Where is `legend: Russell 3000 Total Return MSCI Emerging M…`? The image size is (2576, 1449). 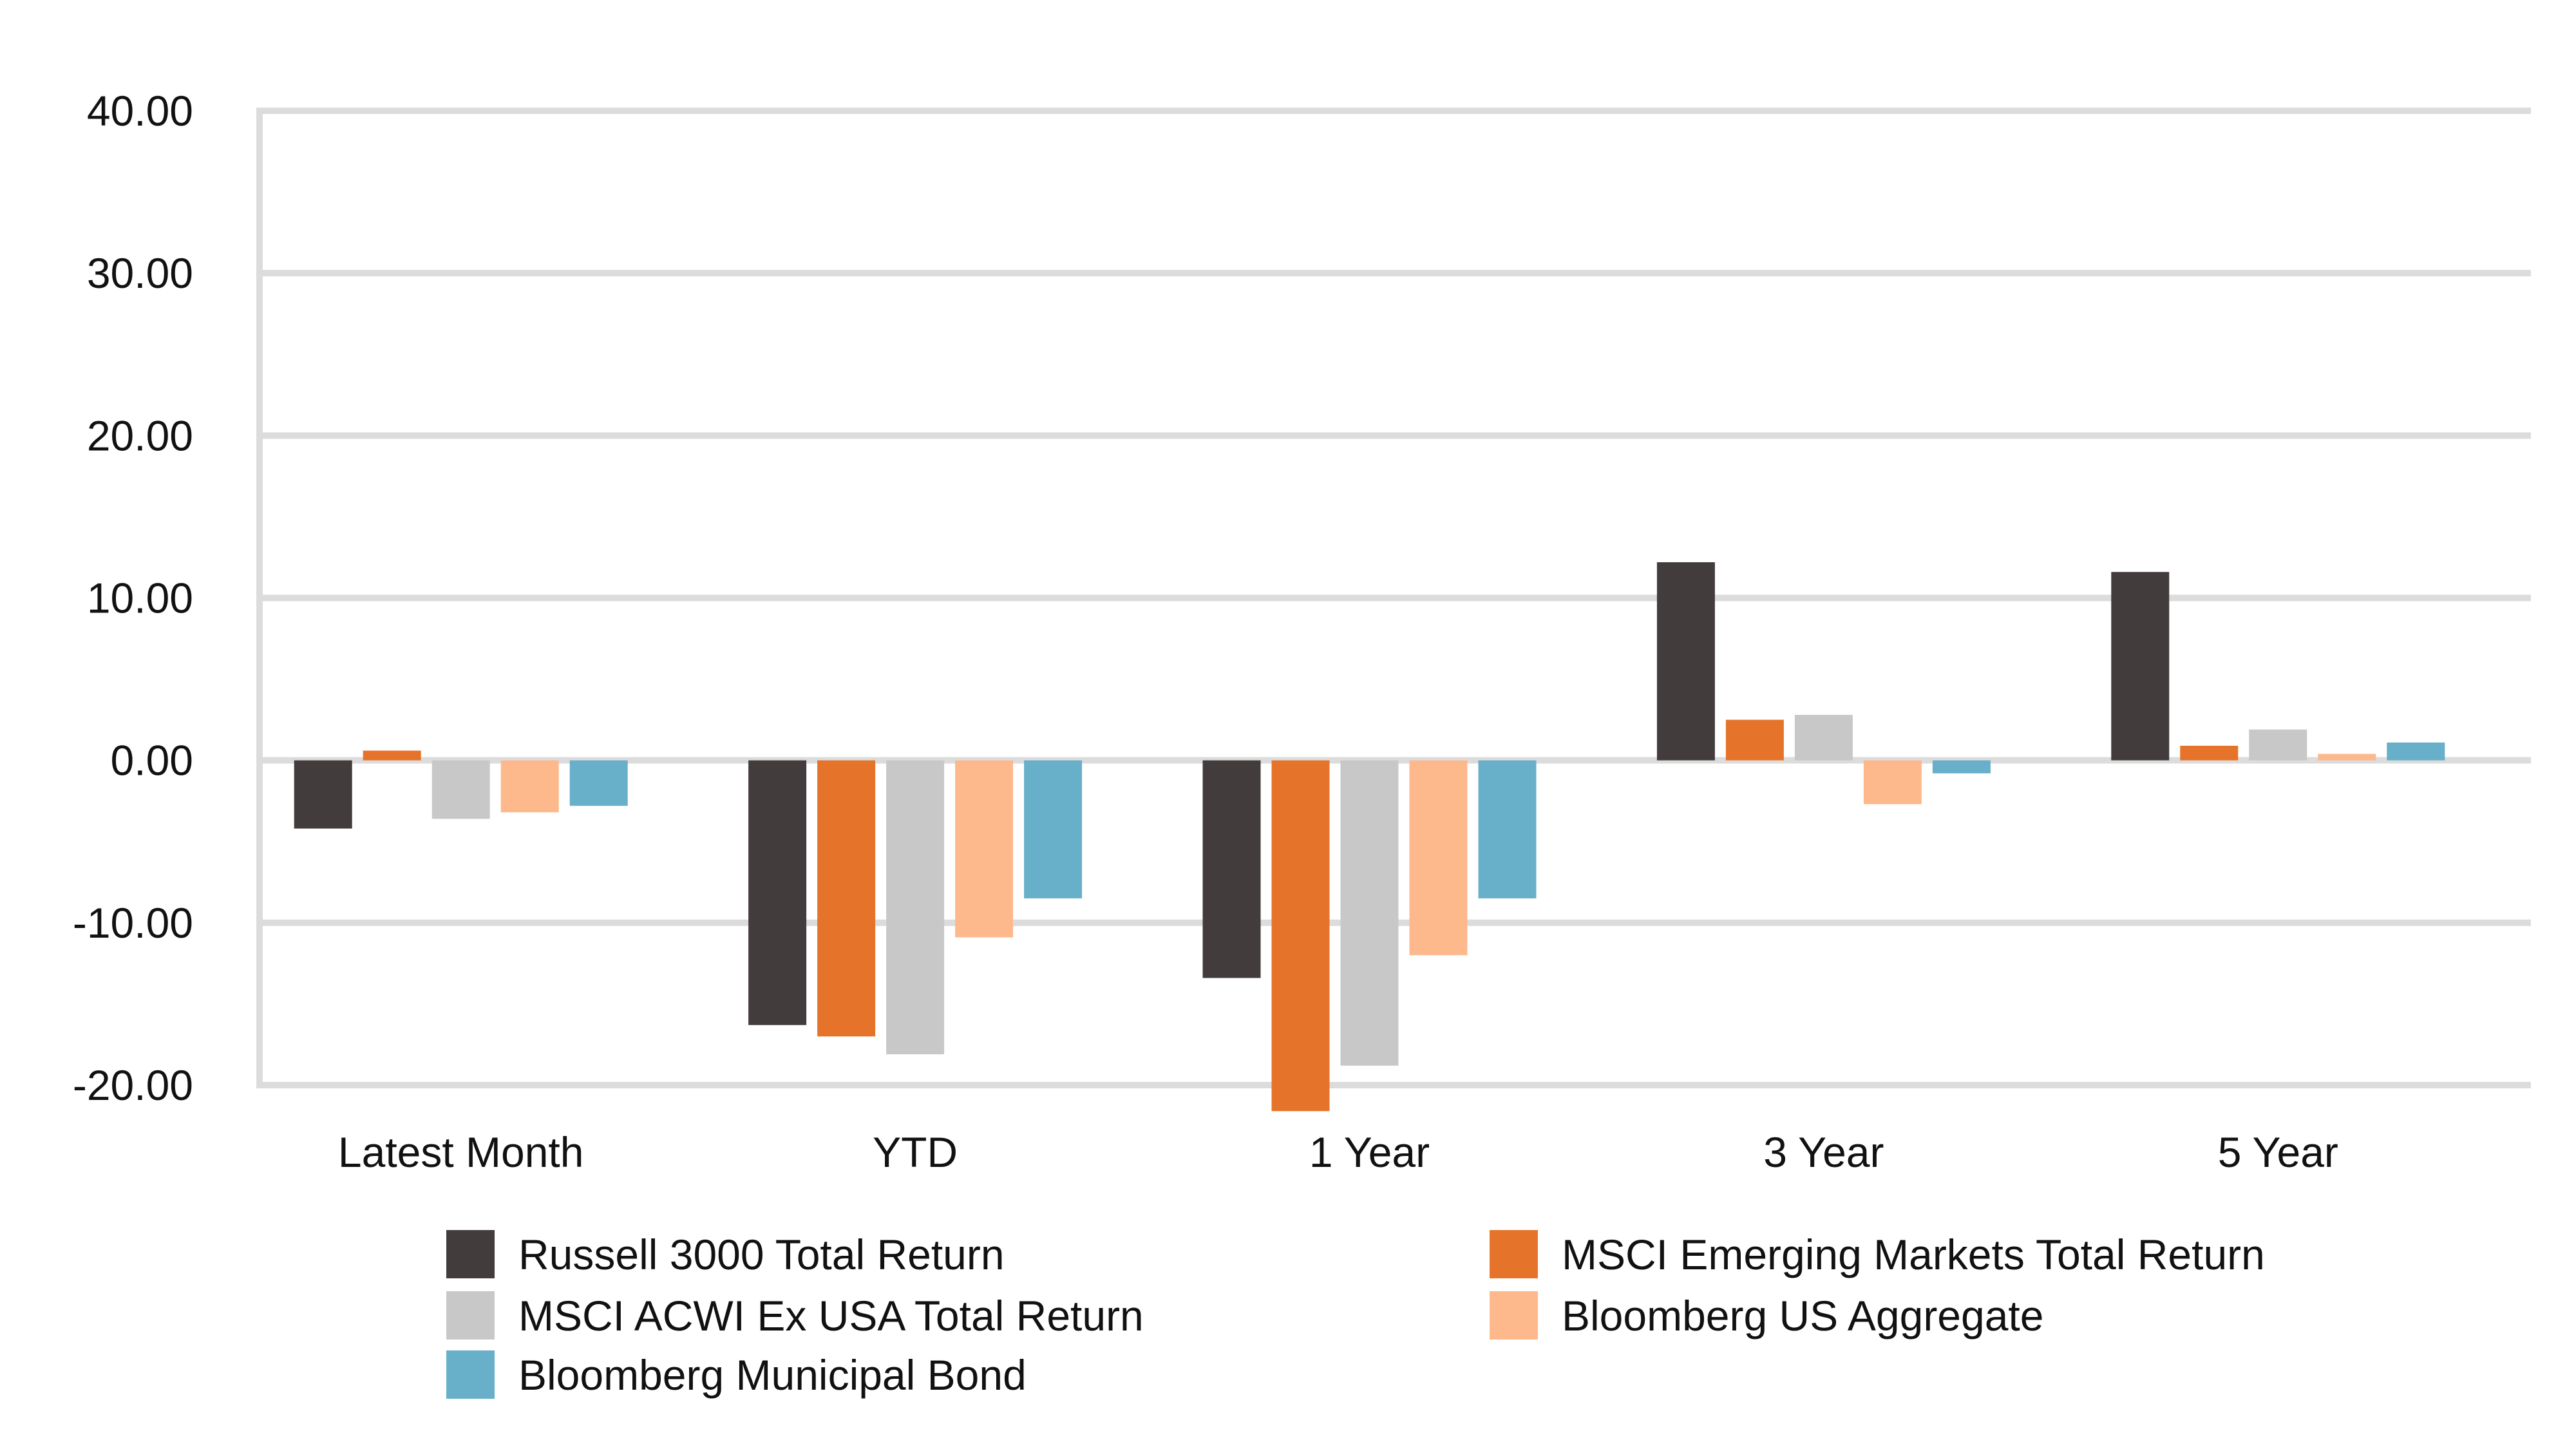 legend: Russell 3000 Total Return MSCI Emerging M… is located at coordinates (1355, 1315).